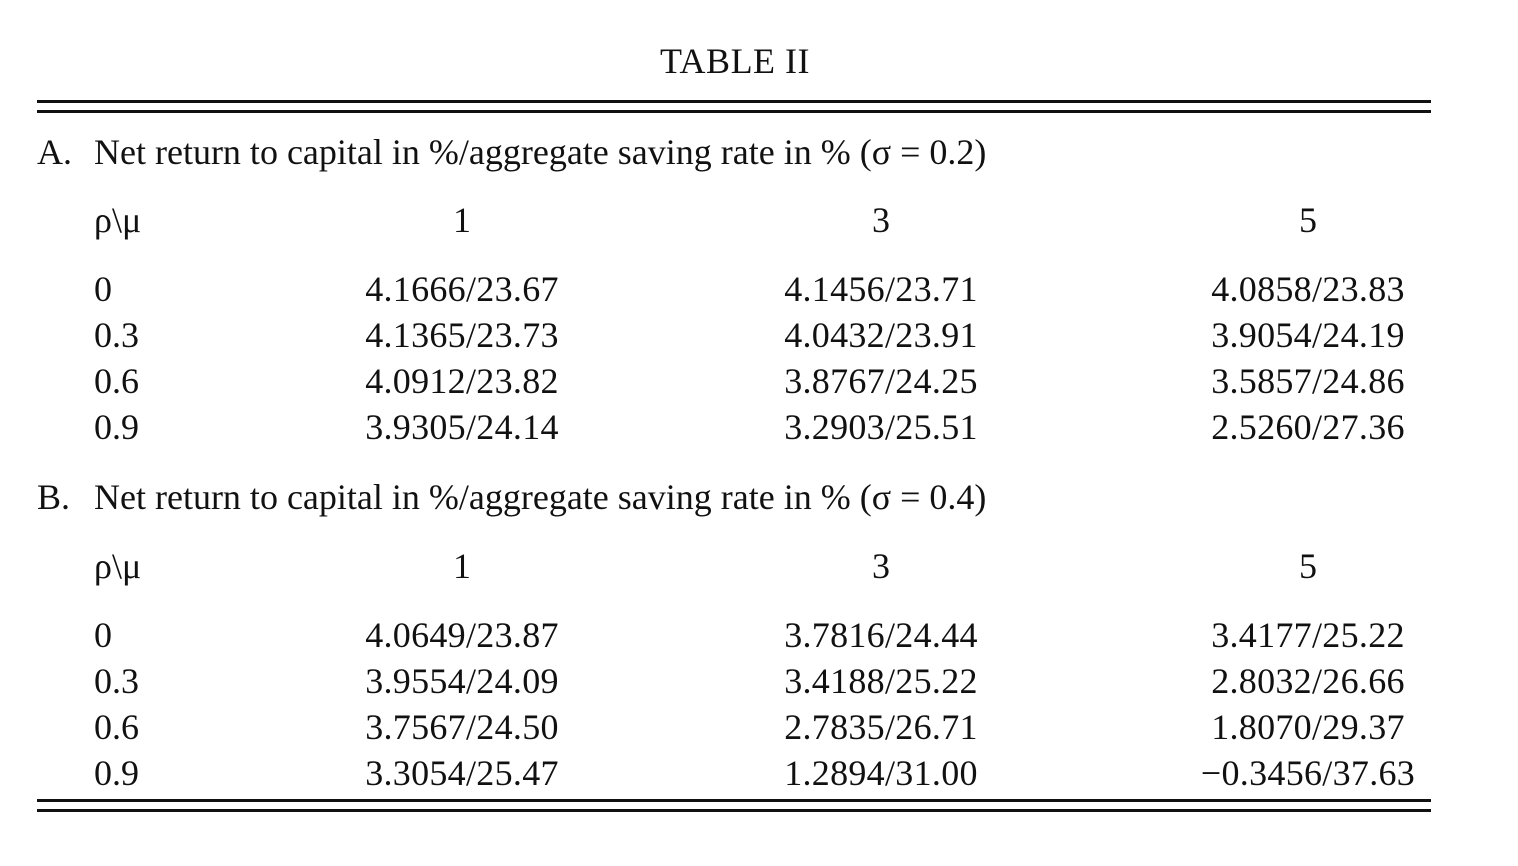  Describe the element at coordinates (462, 566) in the screenshot. I see `panel-b-col-header-1: 1` at that location.